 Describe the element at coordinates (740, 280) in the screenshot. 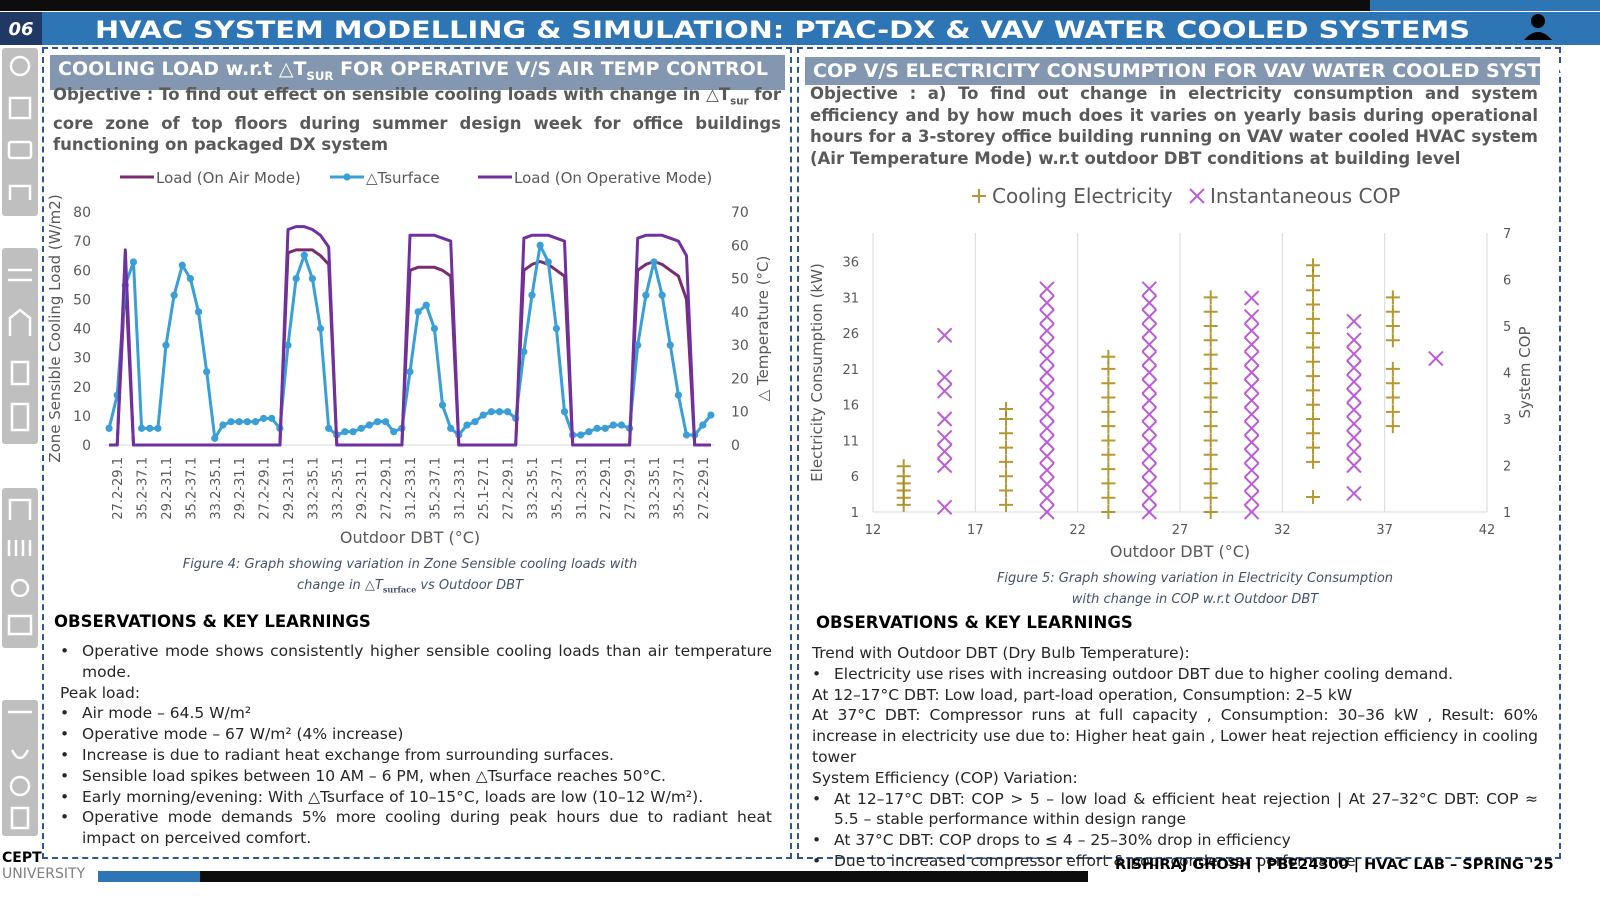

I see `y2-tick-label: 50` at that location.